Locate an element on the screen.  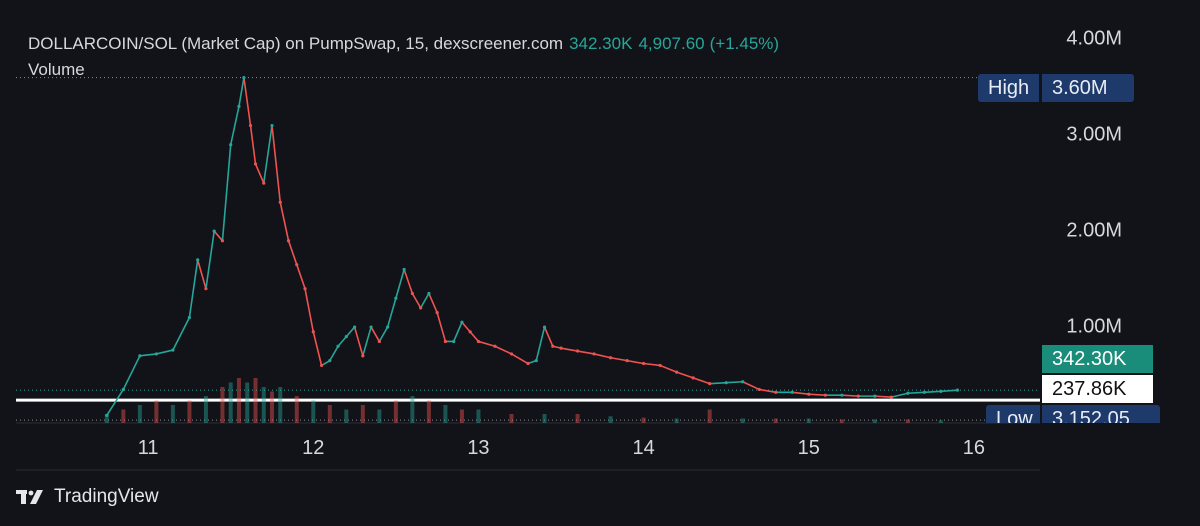
x-tick-label: 13 is located at coordinates (478, 448).